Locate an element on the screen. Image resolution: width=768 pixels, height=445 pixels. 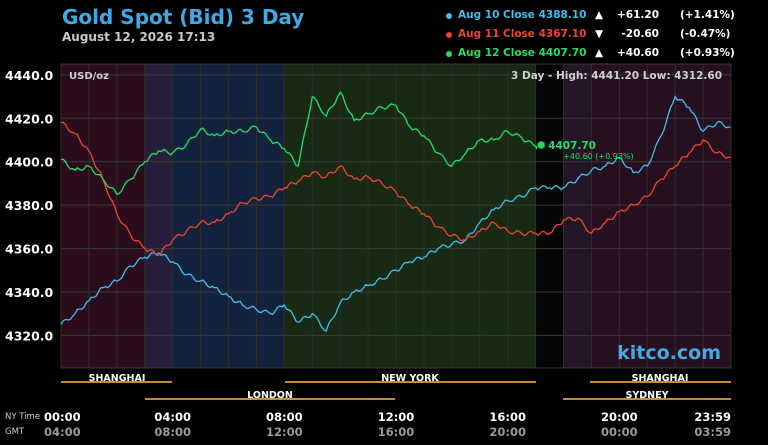
session-label-sydney: SYDNEY is located at coordinates (647, 395).